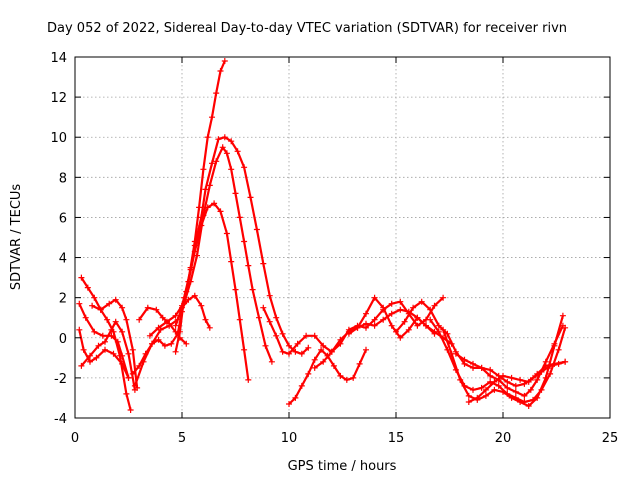  What do you see at coordinates (396, 438) in the screenshot?
I see `x-tick-label: 15` at bounding box center [396, 438].